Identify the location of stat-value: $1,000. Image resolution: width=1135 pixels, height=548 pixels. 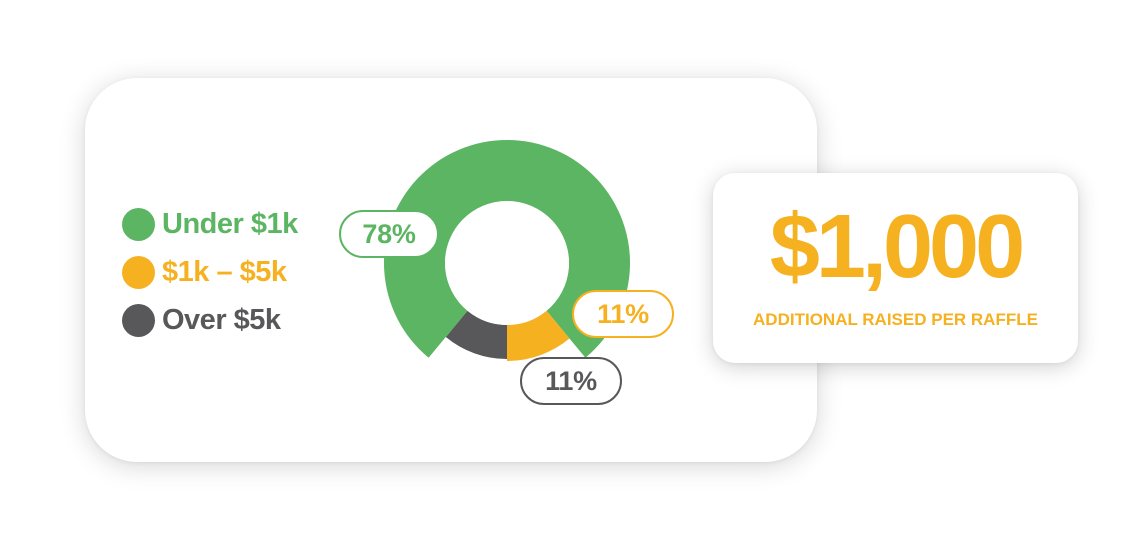
(897, 247).